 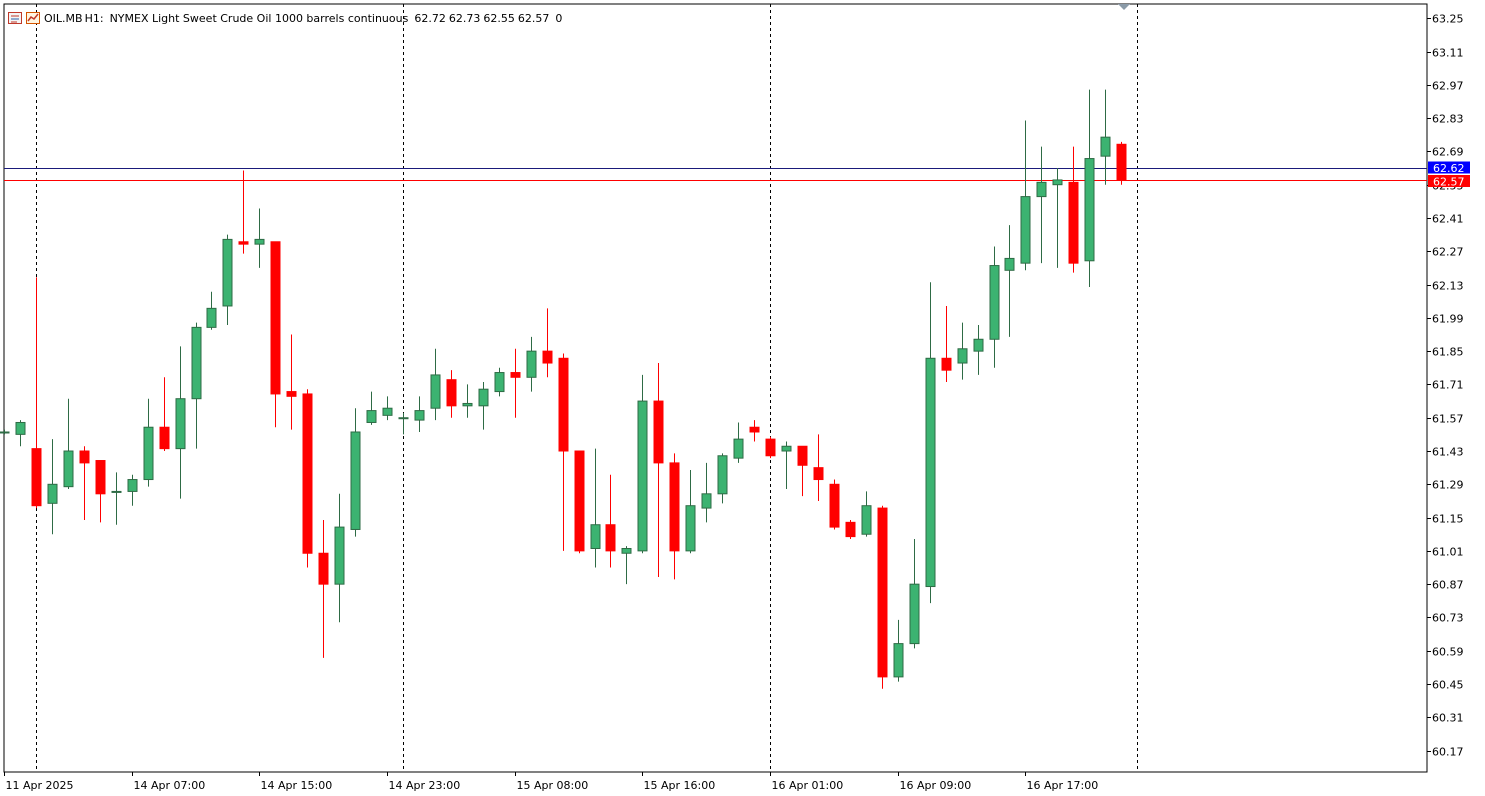 What do you see at coordinates (1448, 219) in the screenshot?
I see `price-tick-label: 62.41` at bounding box center [1448, 219].